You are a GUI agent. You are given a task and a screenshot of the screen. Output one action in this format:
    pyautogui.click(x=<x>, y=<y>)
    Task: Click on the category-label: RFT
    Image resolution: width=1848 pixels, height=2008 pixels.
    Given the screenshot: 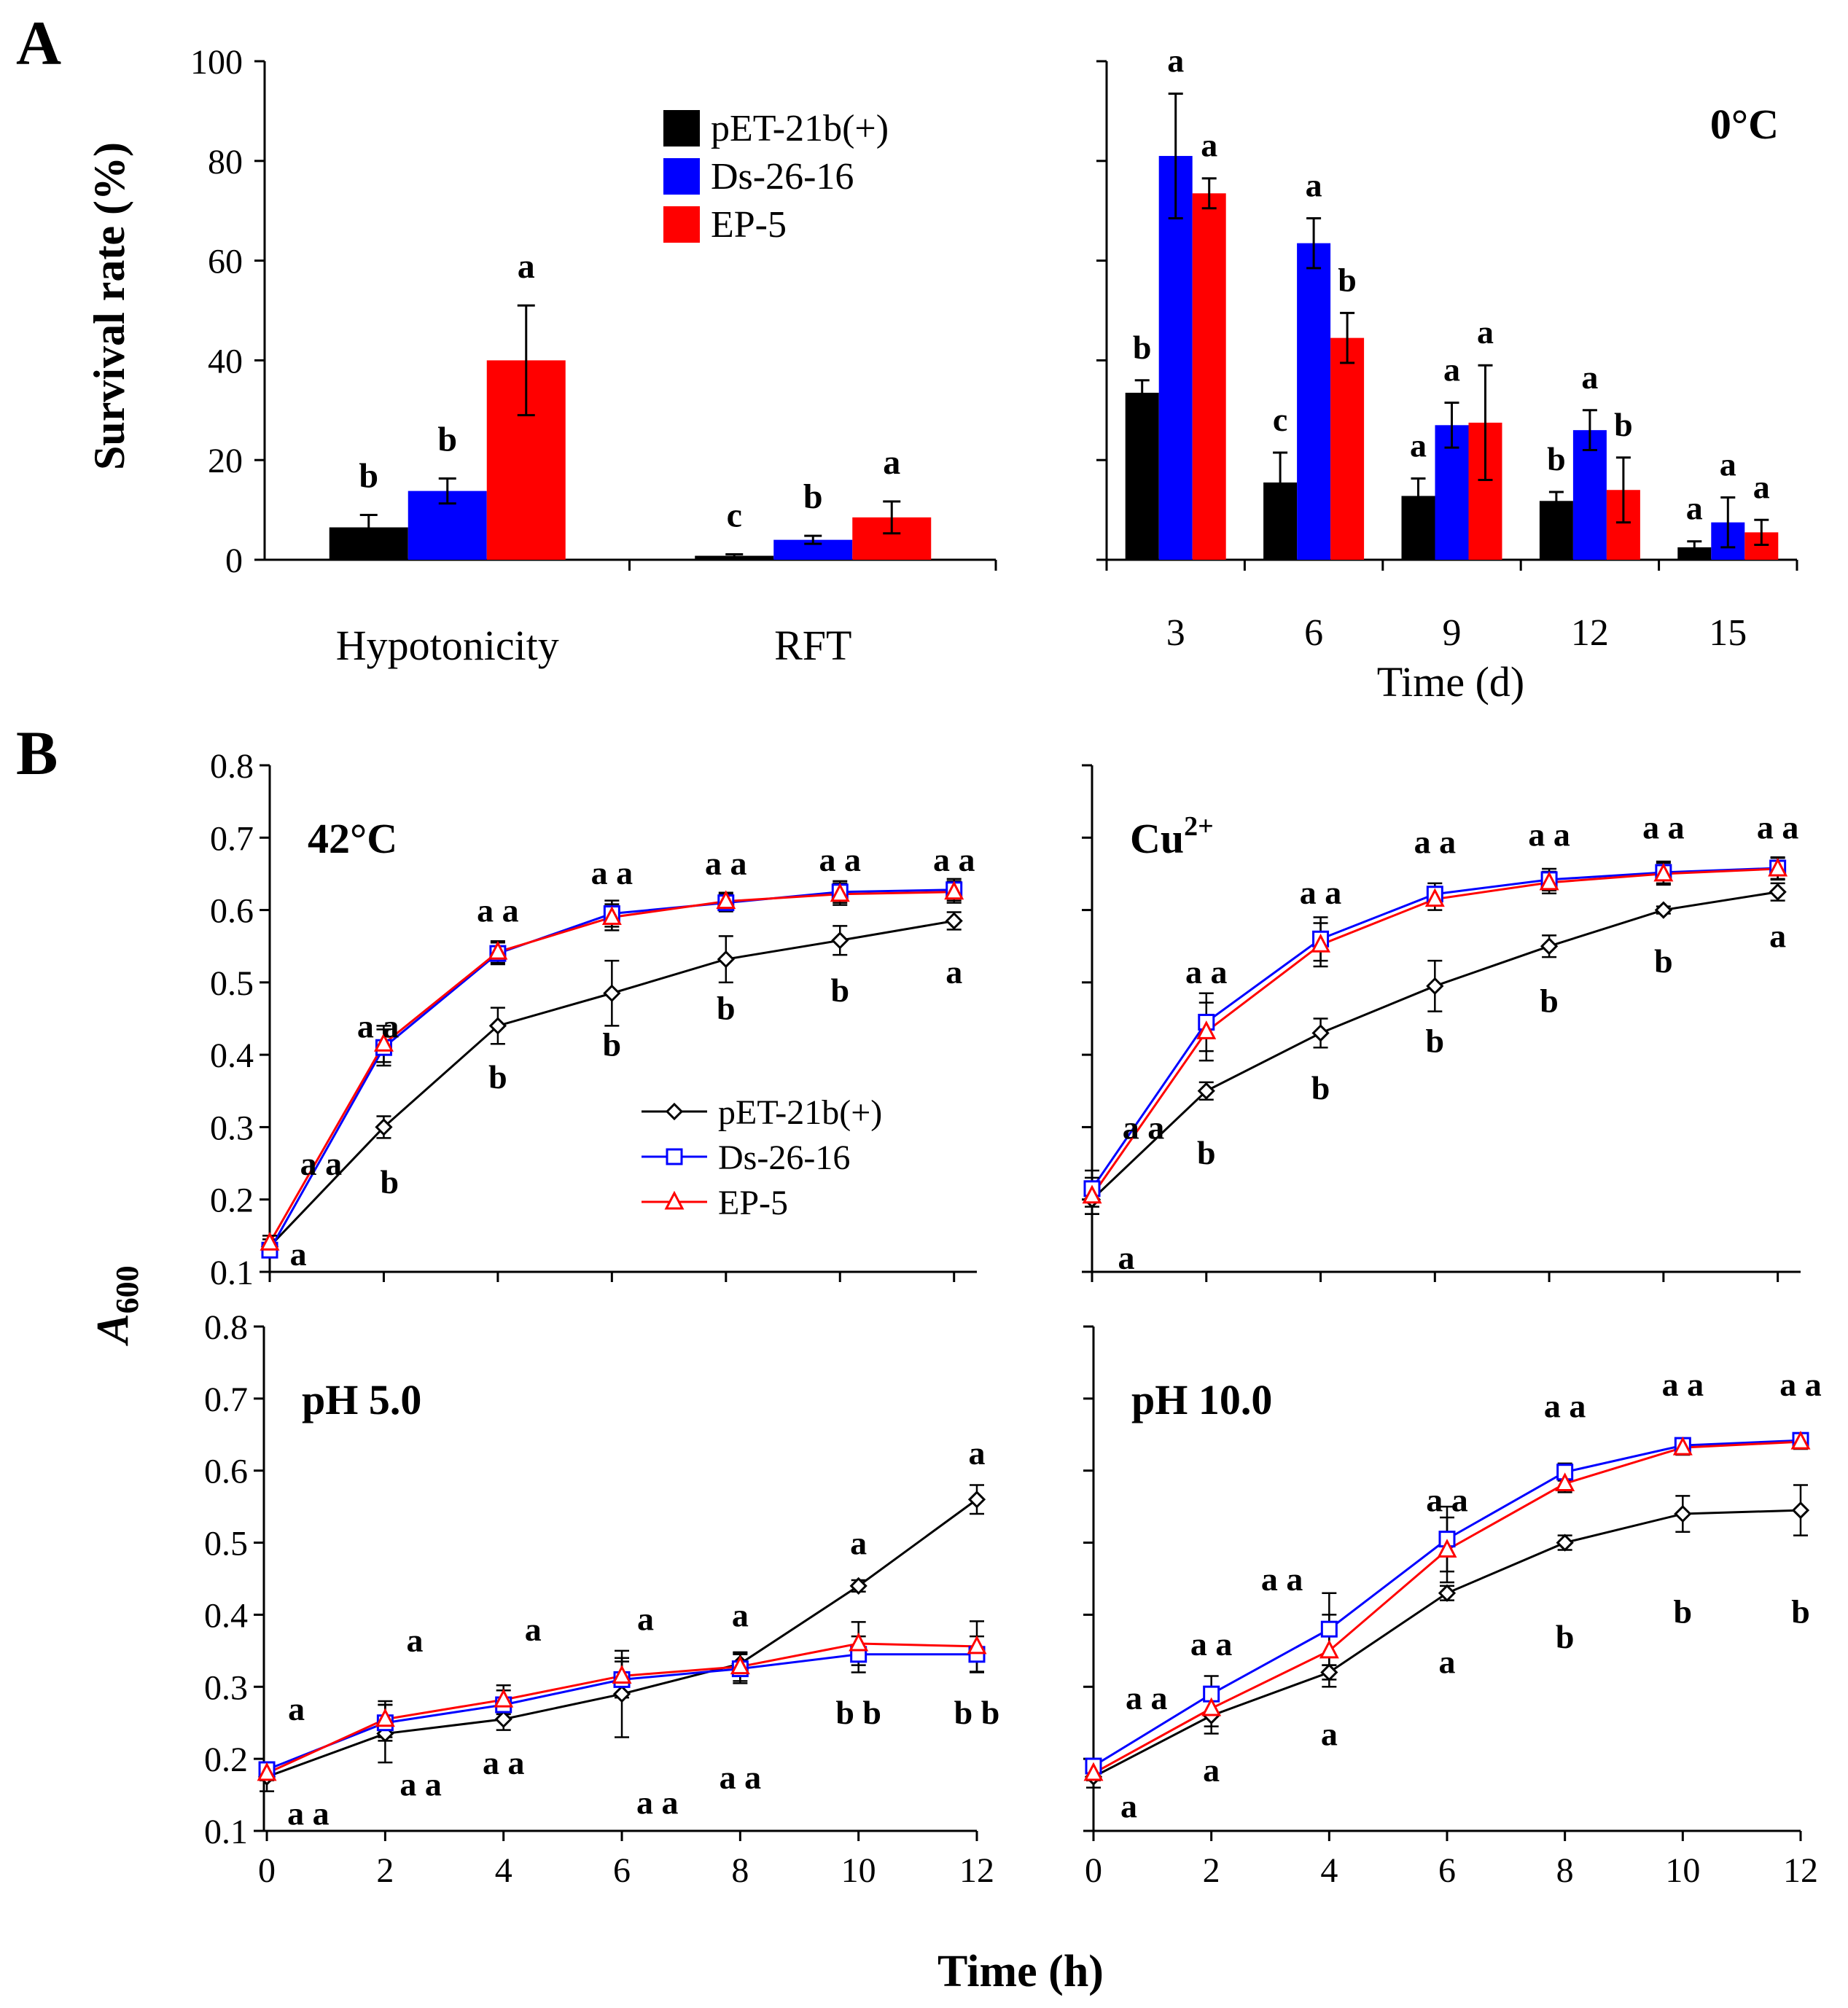 What is the action you would take?
    pyautogui.click(x=812, y=645)
    